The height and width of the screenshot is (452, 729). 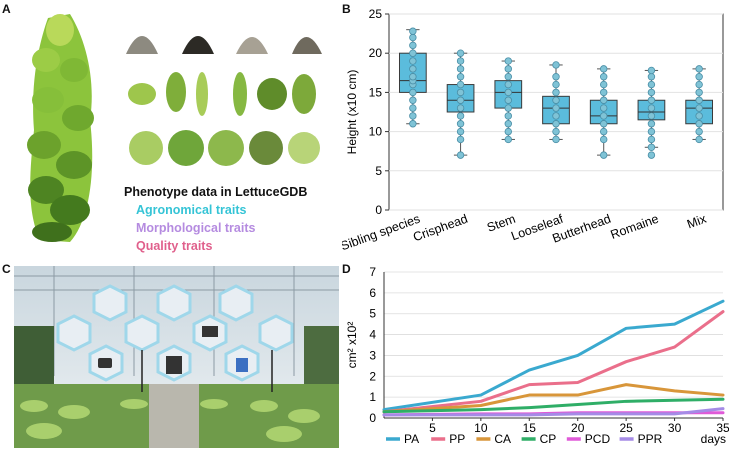 I want to click on series-line-pa, so click(x=553, y=355).